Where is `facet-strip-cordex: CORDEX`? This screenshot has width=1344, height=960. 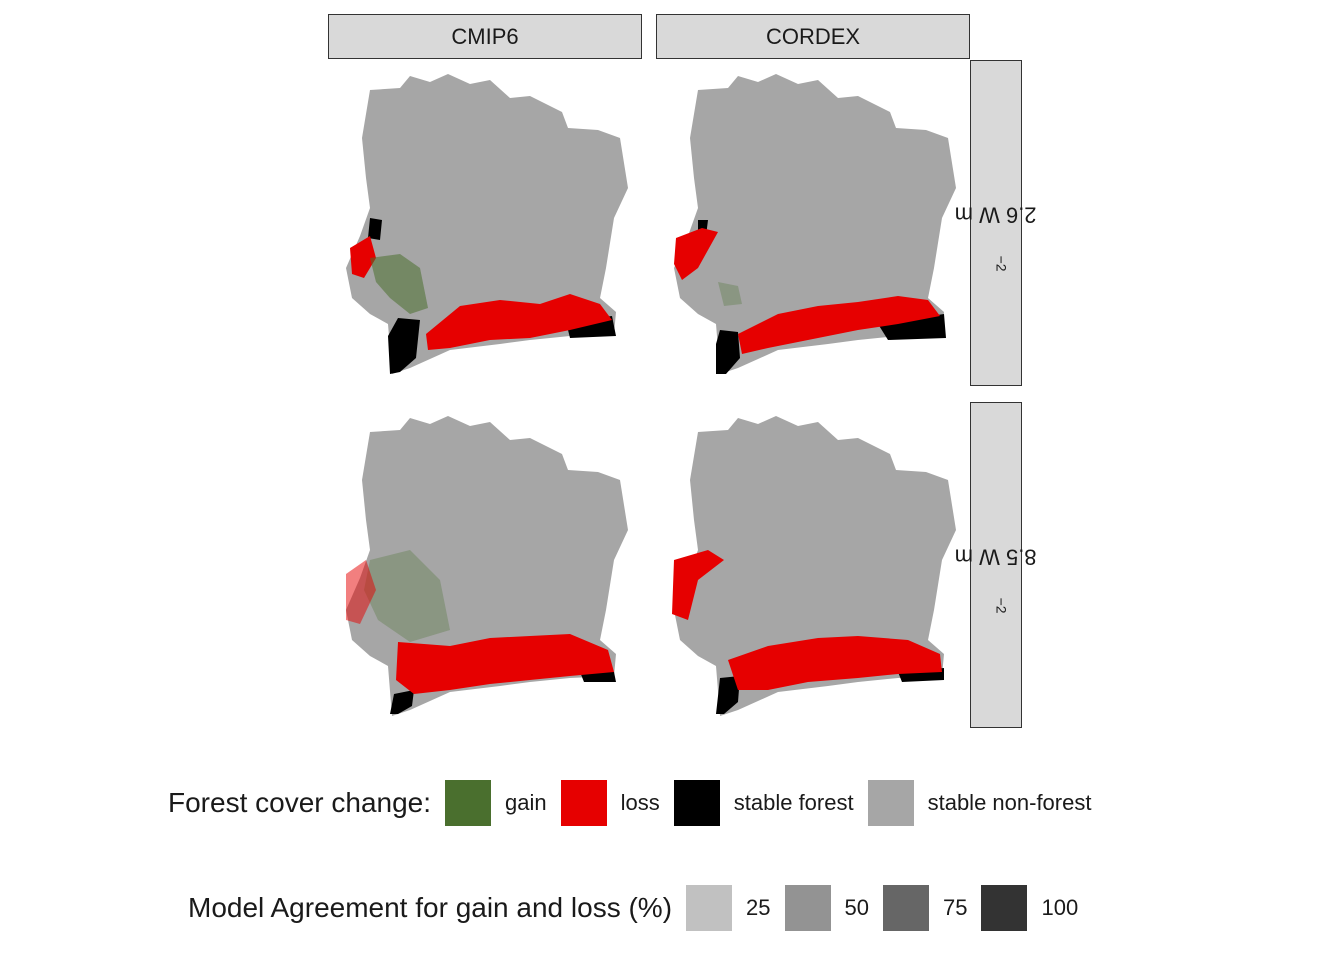
facet-strip-cordex: CORDEX is located at coordinates (813, 36).